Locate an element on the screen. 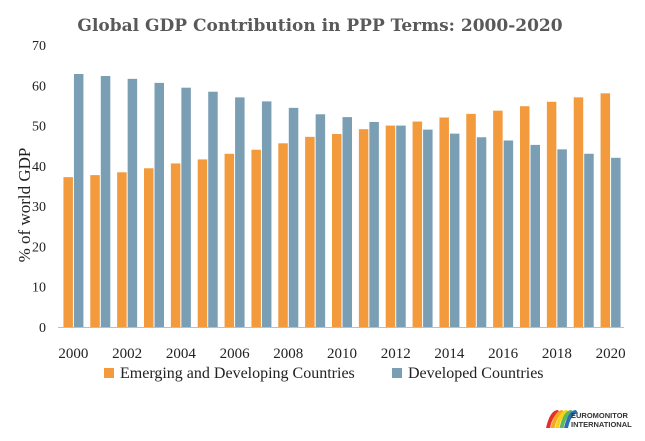 The image size is (645, 441). bar-emerging-2015 is located at coordinates (471, 220).